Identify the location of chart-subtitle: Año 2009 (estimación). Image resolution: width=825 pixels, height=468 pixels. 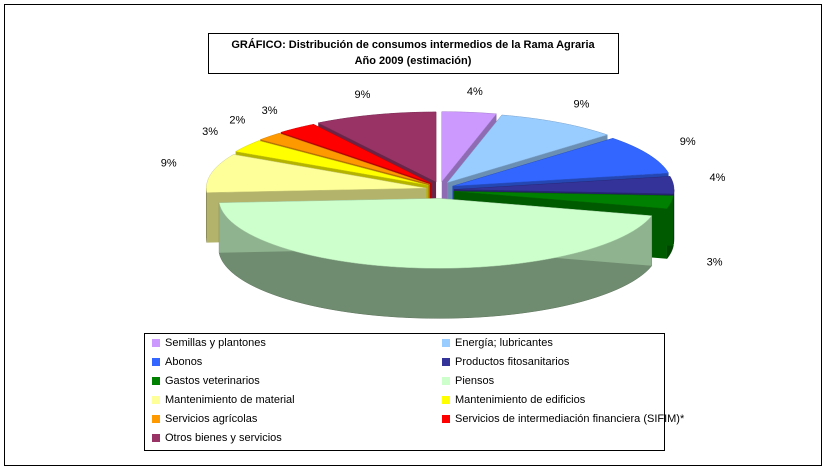
(413, 61).